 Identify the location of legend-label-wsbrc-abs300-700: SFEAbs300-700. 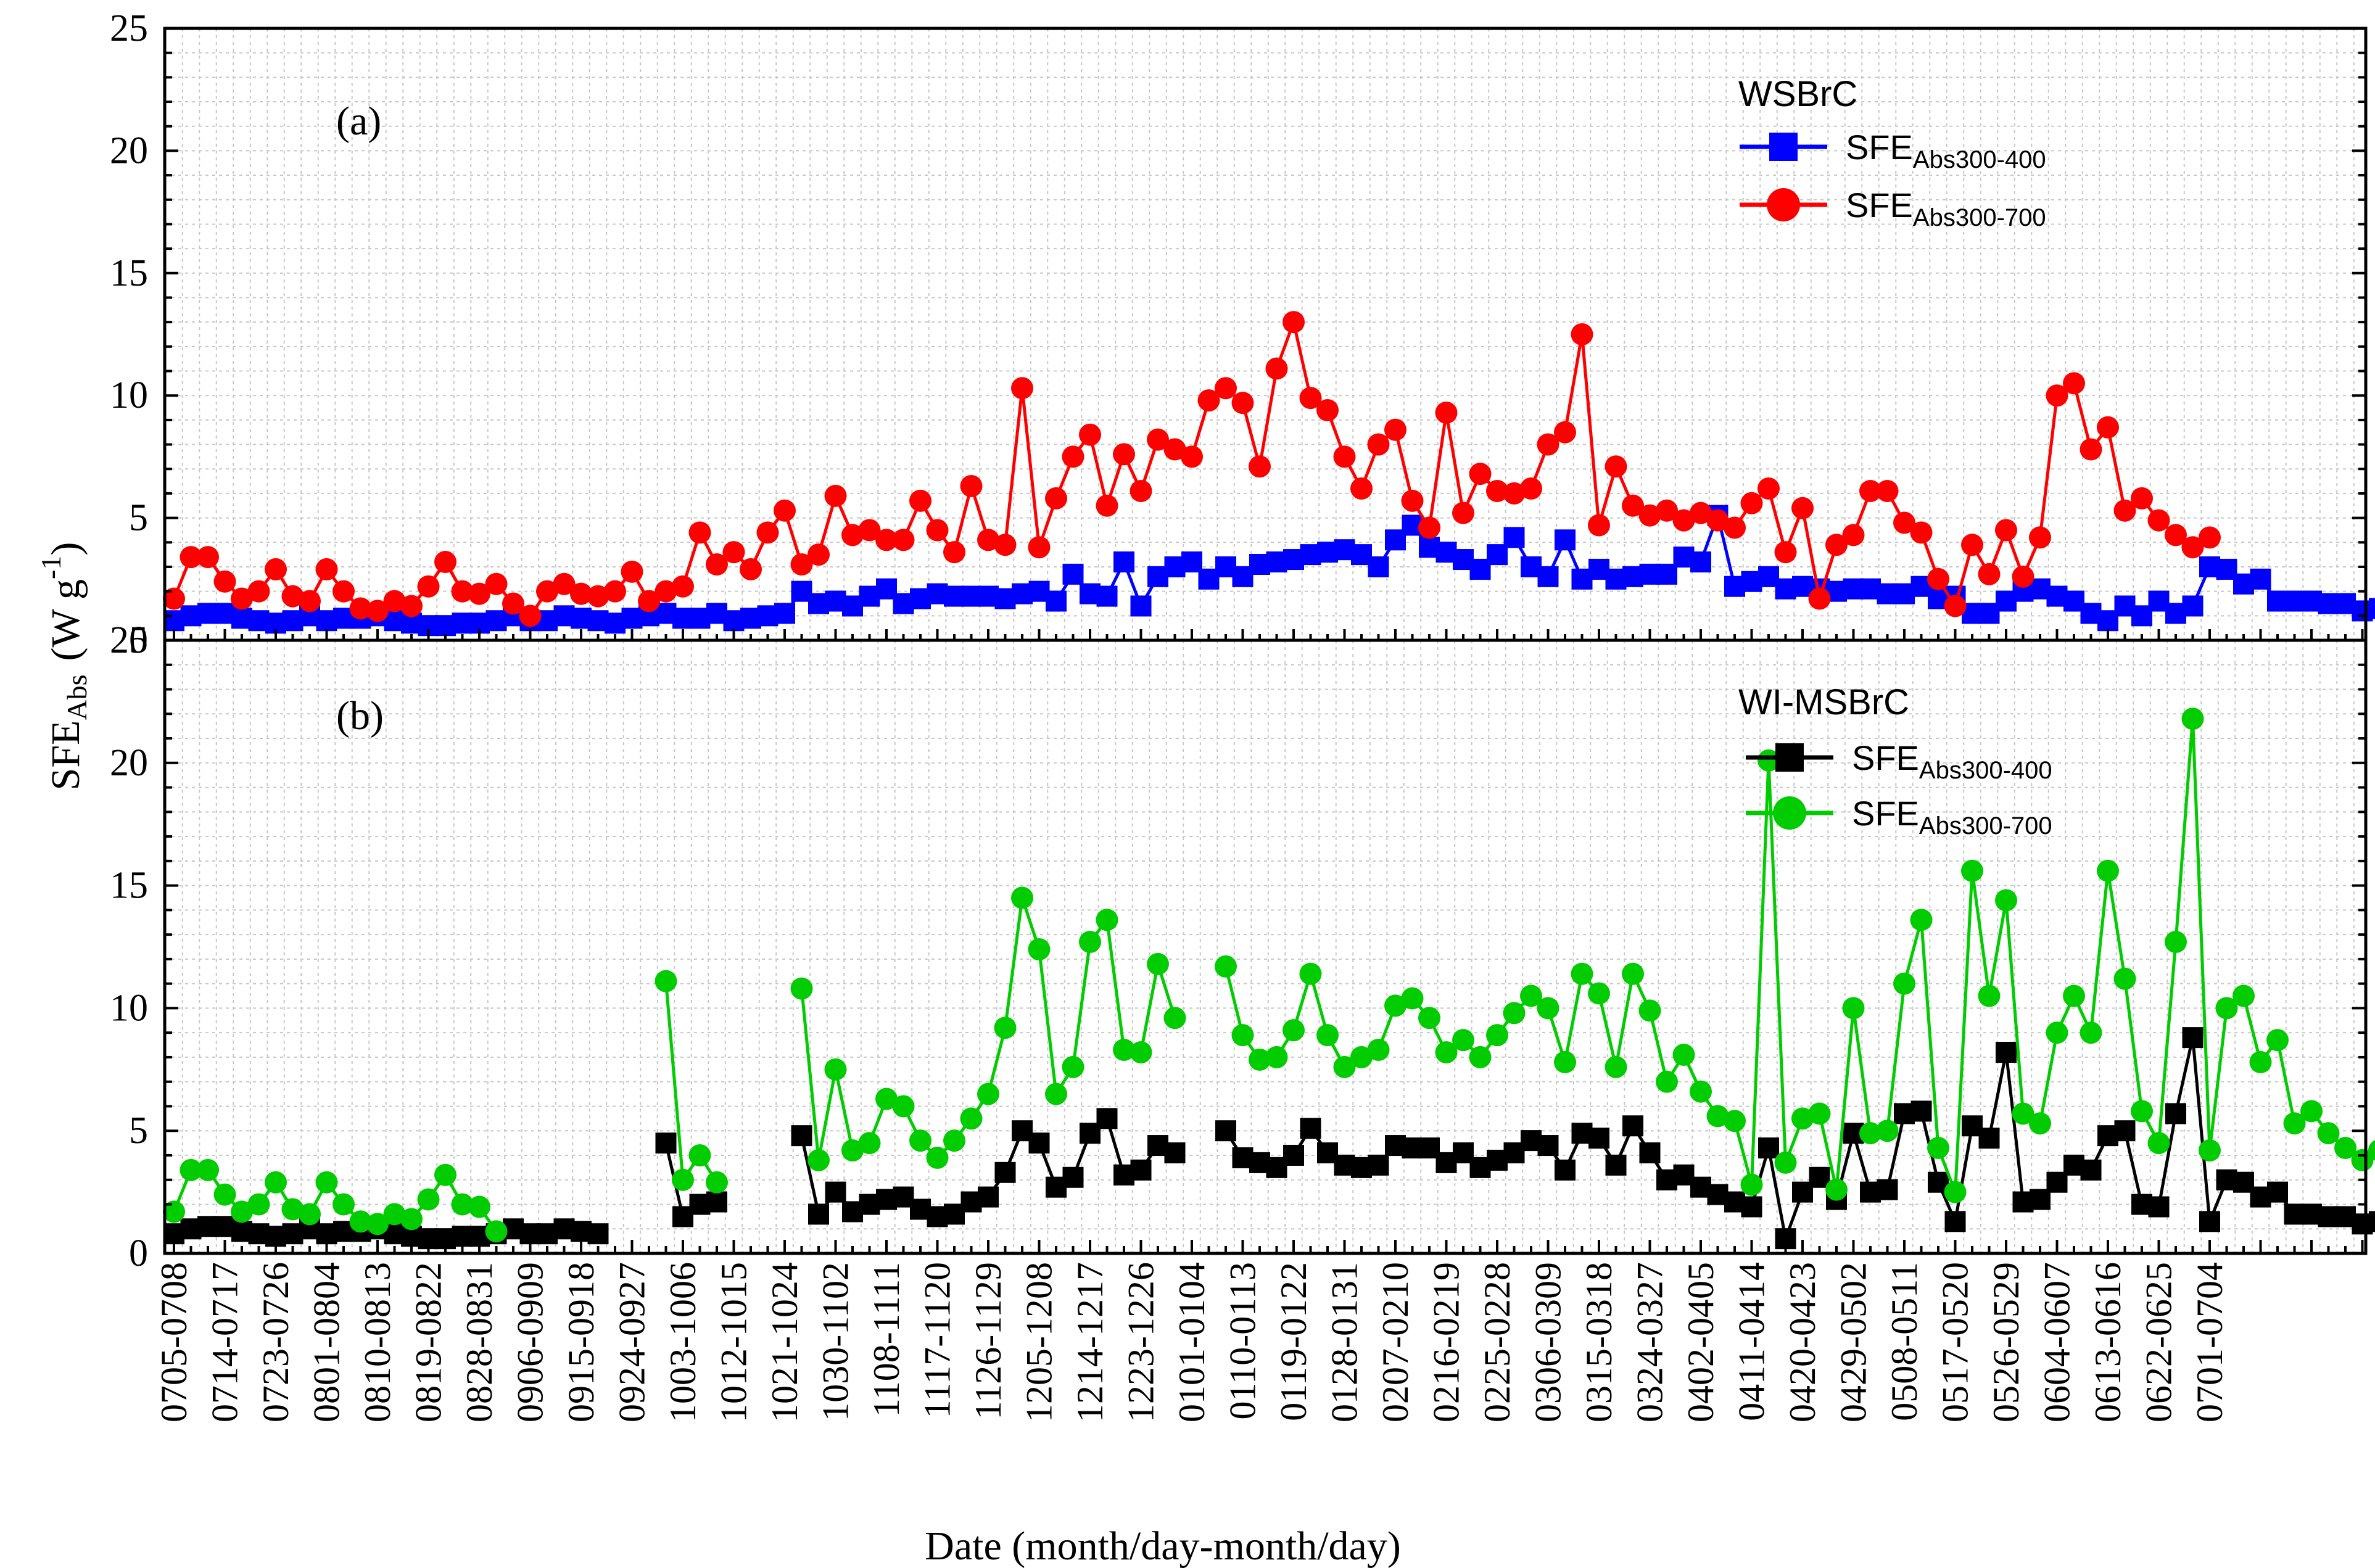
(1946, 208).